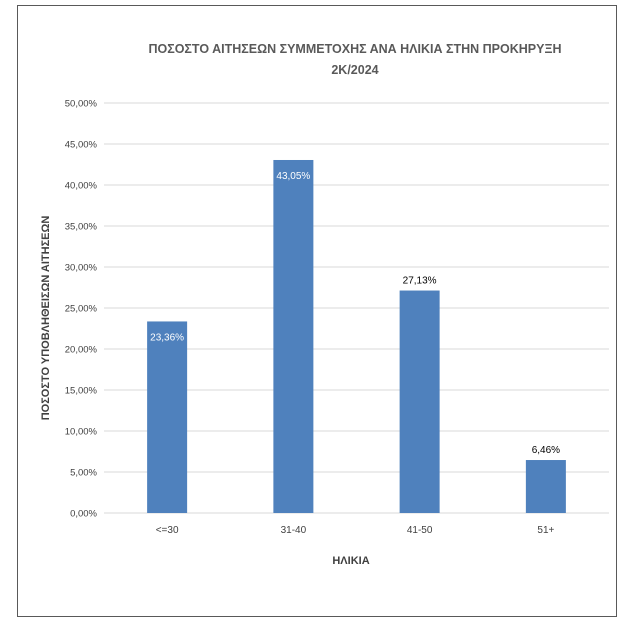  Describe the element at coordinates (81, 268) in the screenshot. I see `y-tick-label: 30,00%` at that location.